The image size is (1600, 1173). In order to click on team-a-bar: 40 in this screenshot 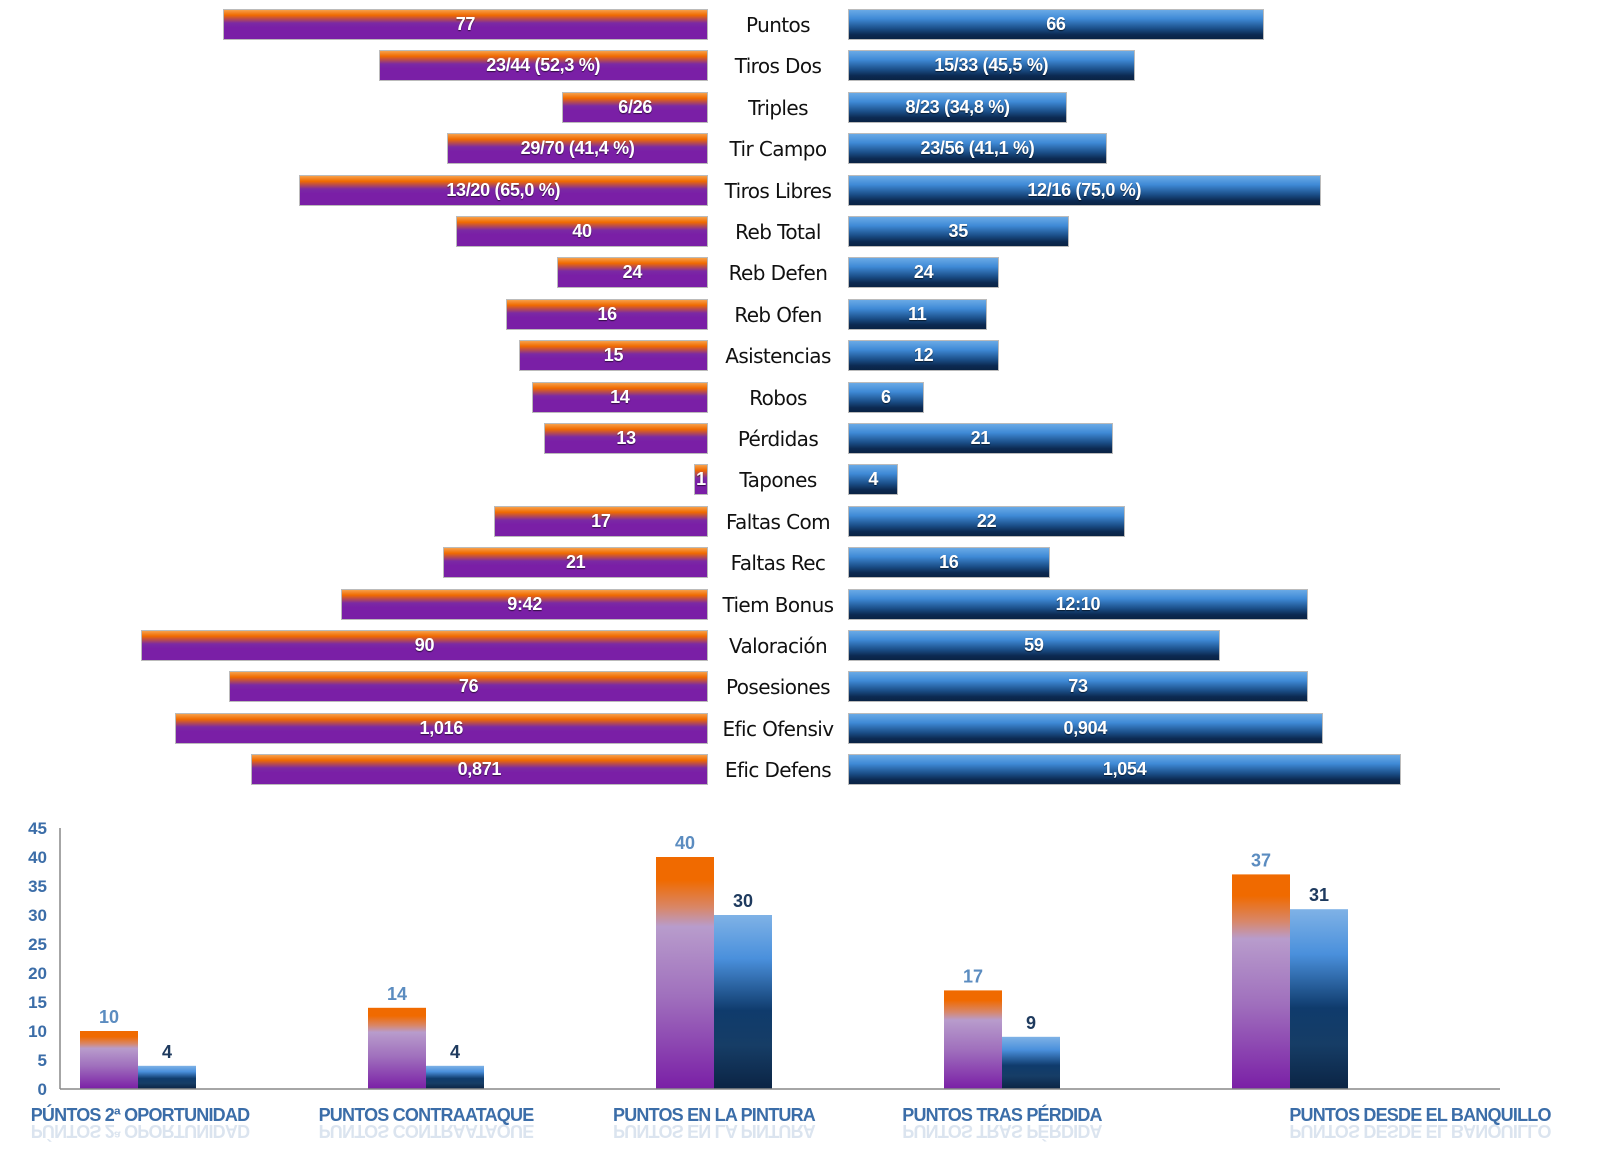, I will do `click(582, 231)`.